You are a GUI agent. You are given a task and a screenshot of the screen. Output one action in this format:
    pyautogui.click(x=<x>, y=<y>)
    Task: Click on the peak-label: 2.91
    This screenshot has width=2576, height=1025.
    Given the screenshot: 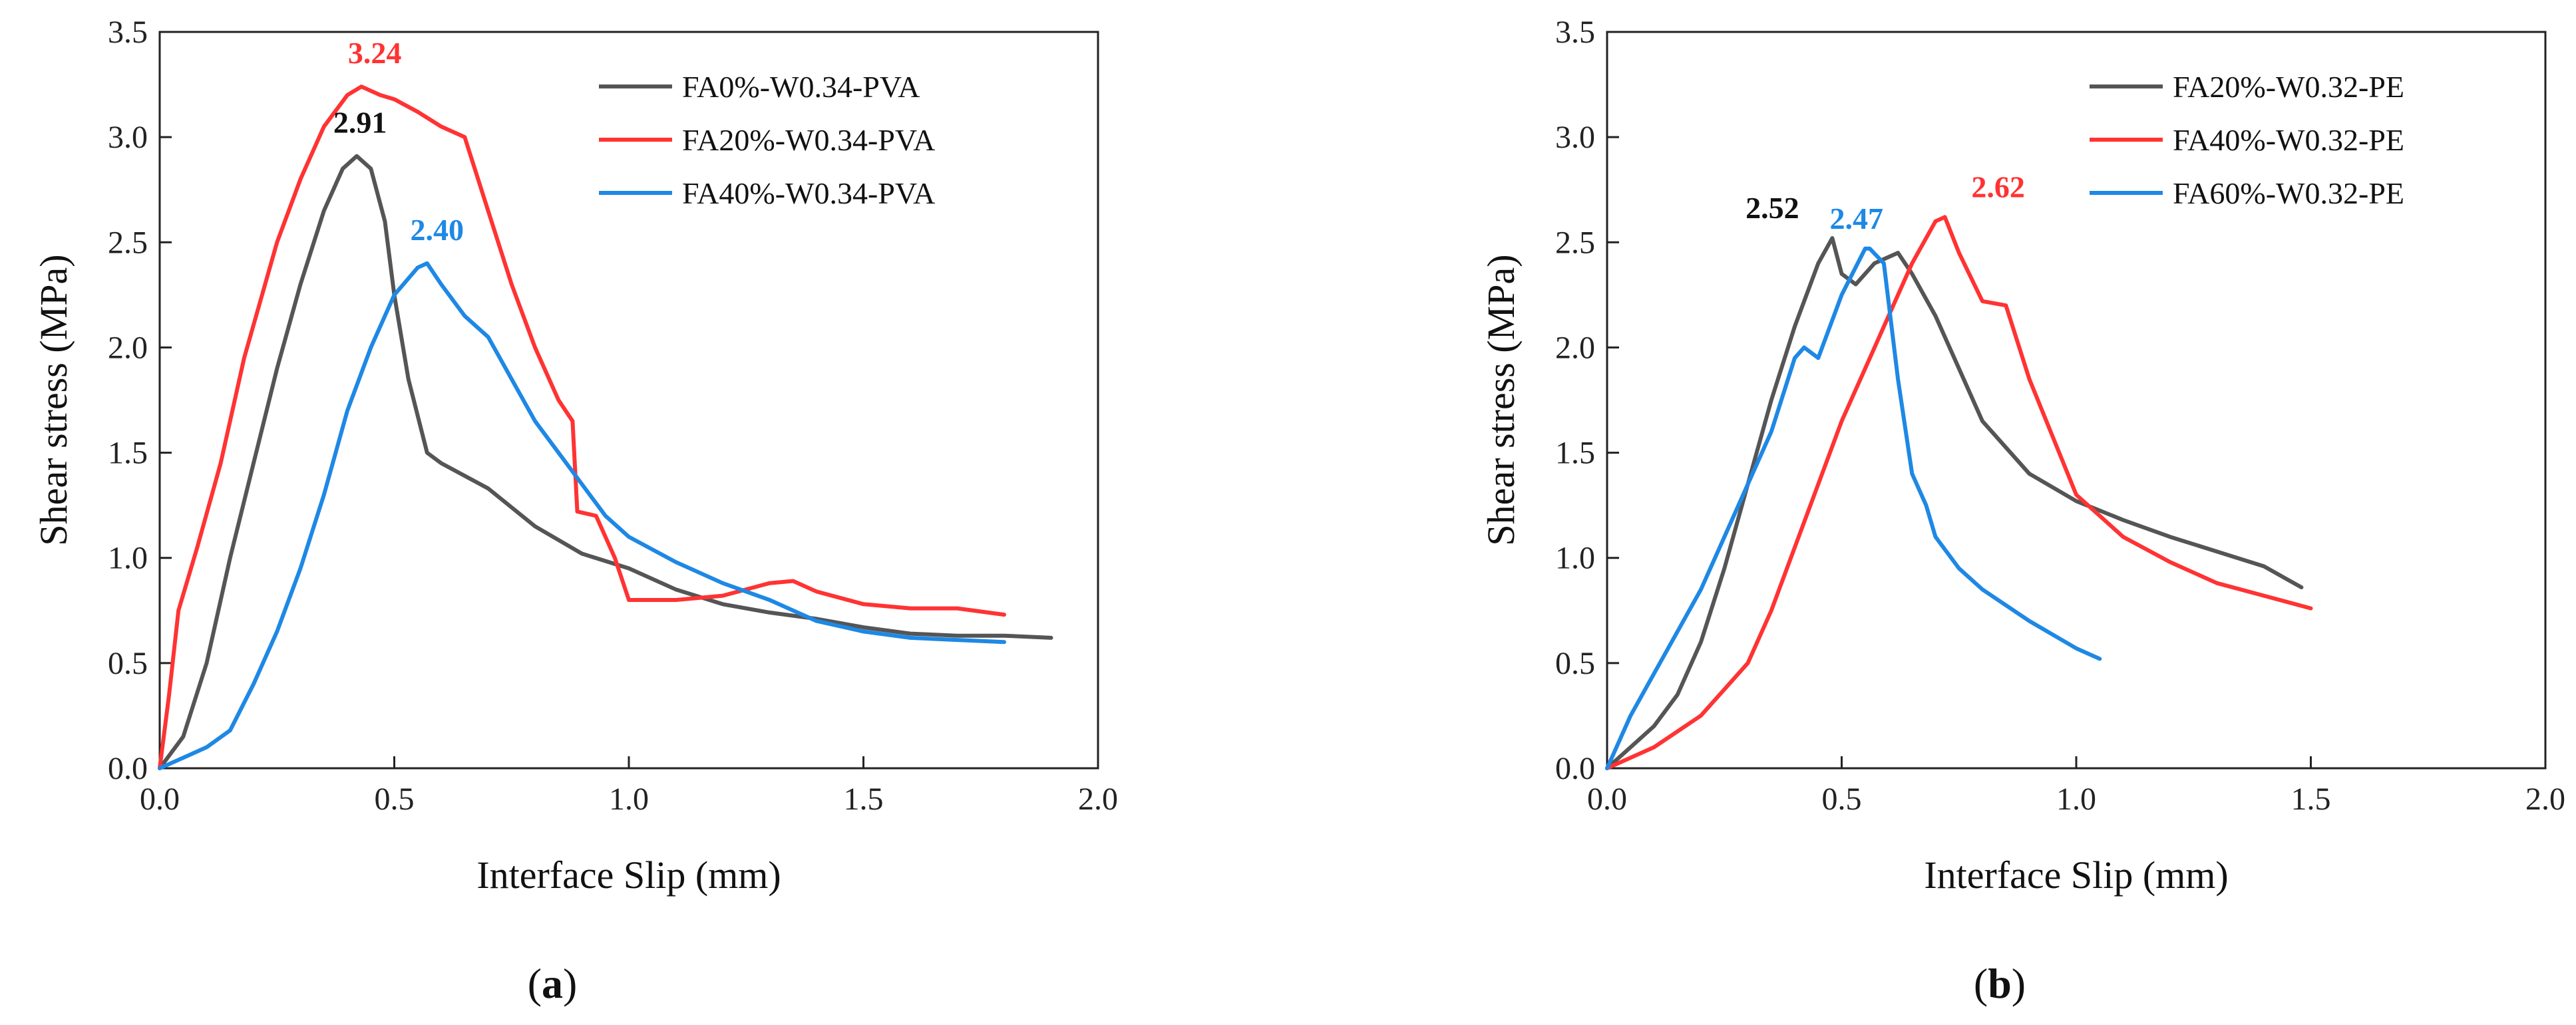 What is the action you would take?
    pyautogui.click(x=360, y=123)
    